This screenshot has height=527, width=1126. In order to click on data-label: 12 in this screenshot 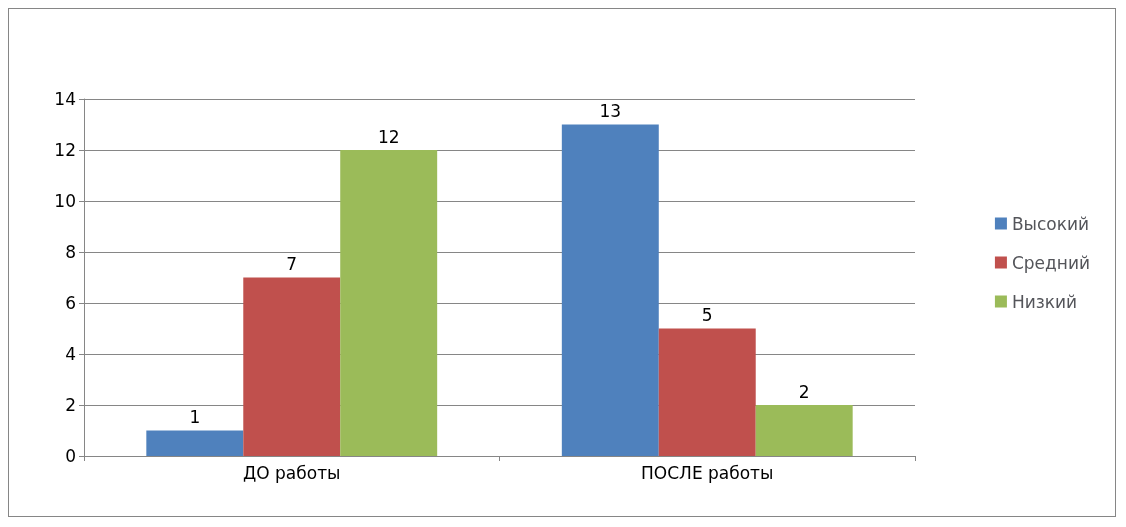, I will do `click(388, 136)`.